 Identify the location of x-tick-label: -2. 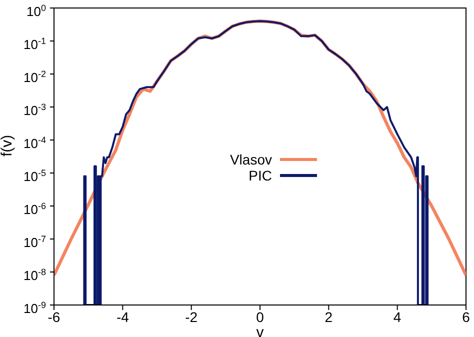
(191, 316).